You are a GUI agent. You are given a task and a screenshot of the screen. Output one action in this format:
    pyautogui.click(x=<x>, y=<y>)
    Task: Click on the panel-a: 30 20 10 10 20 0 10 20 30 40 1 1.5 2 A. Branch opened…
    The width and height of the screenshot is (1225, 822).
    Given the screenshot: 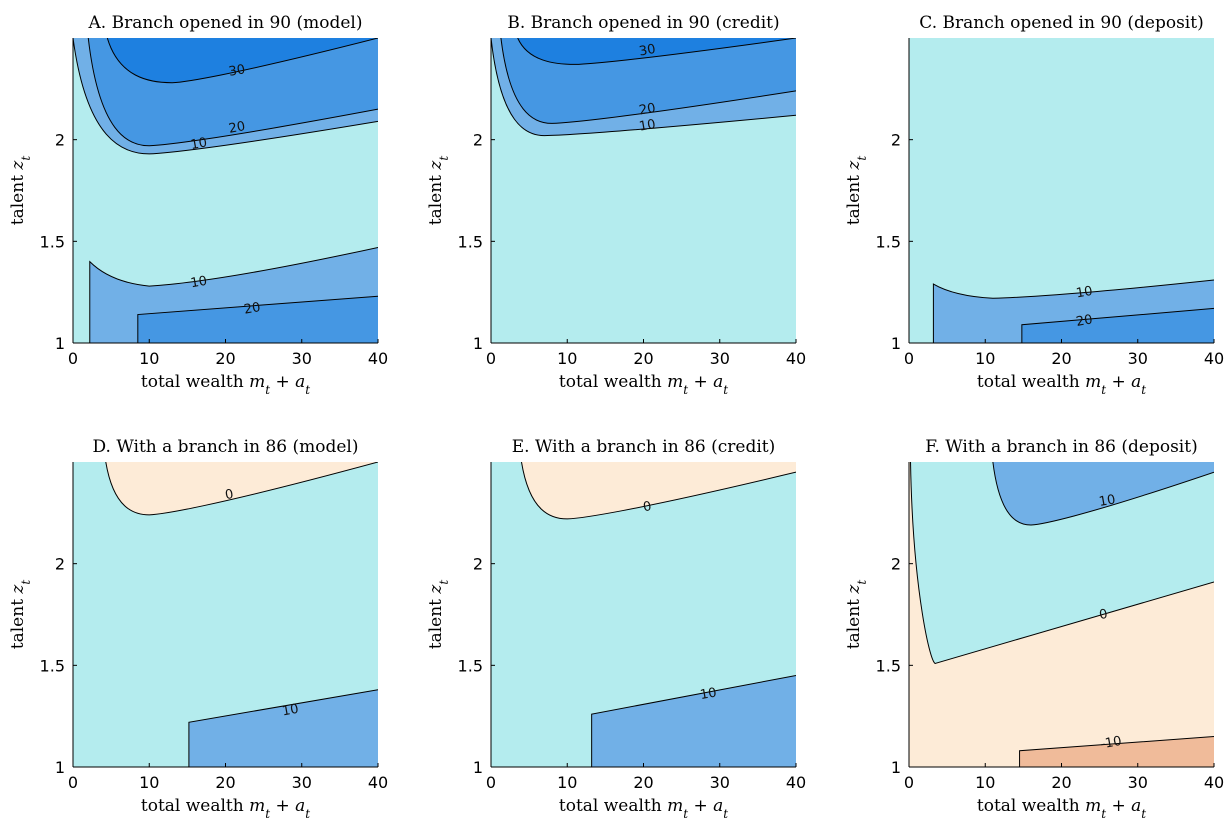 What is the action you would take?
    pyautogui.click(x=198, y=205)
    